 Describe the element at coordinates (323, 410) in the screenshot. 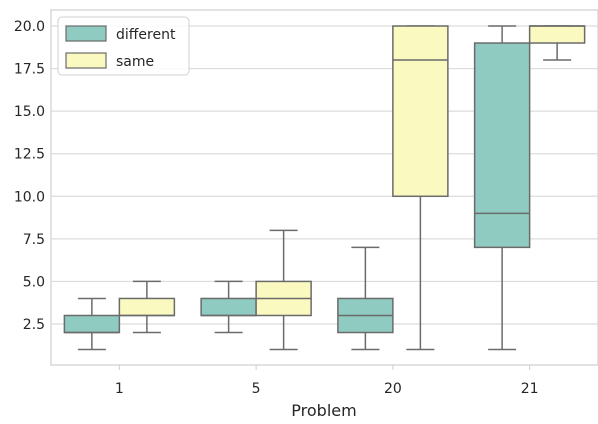

I see `x-axis-label: Problem` at that location.